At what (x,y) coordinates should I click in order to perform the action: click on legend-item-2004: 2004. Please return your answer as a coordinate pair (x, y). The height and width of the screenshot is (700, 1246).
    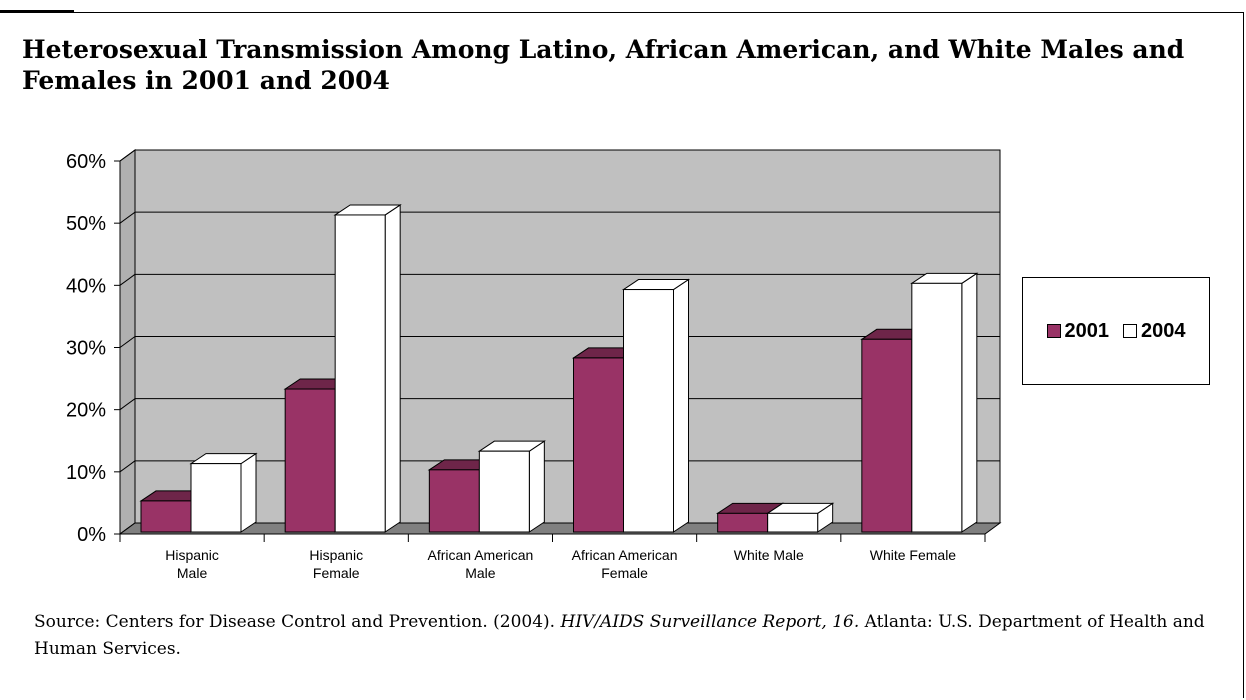
    Looking at the image, I should click on (1154, 331).